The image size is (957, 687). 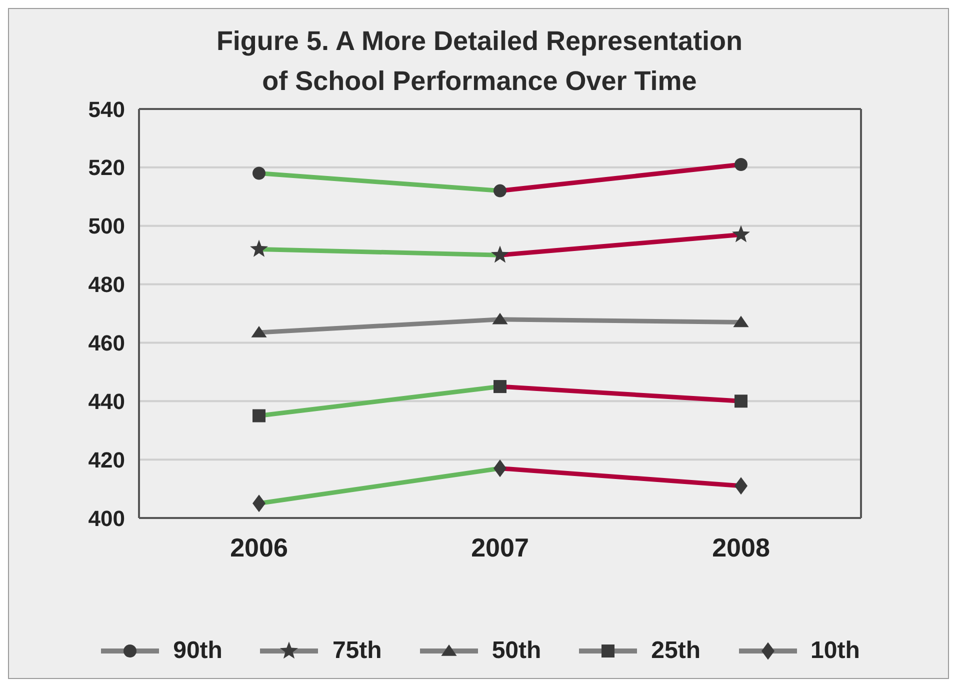 What do you see at coordinates (106, 518) in the screenshot?
I see `y-tick-label: 400` at bounding box center [106, 518].